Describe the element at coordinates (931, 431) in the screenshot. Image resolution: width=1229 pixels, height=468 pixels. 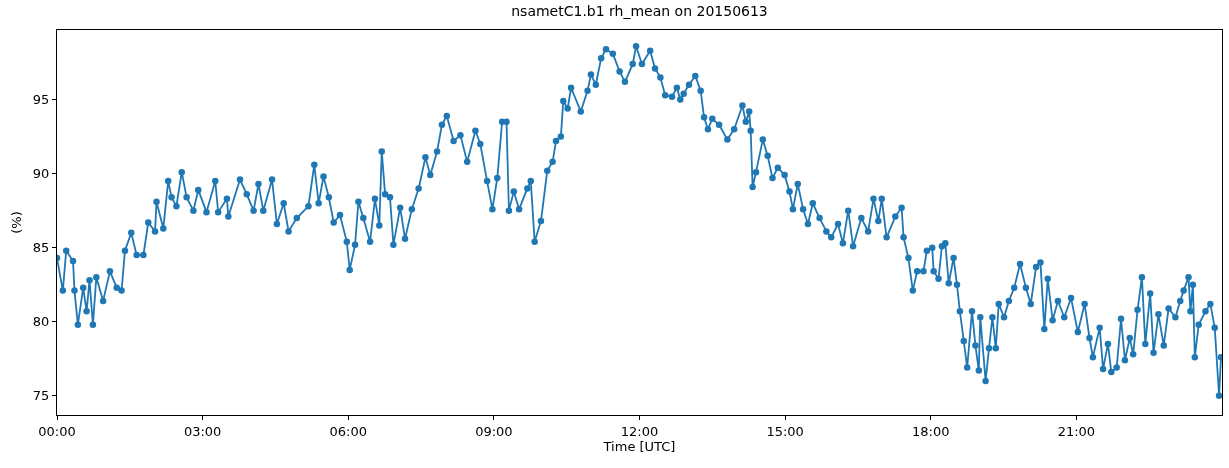
I see `x-tick-label: 18:00` at that location.